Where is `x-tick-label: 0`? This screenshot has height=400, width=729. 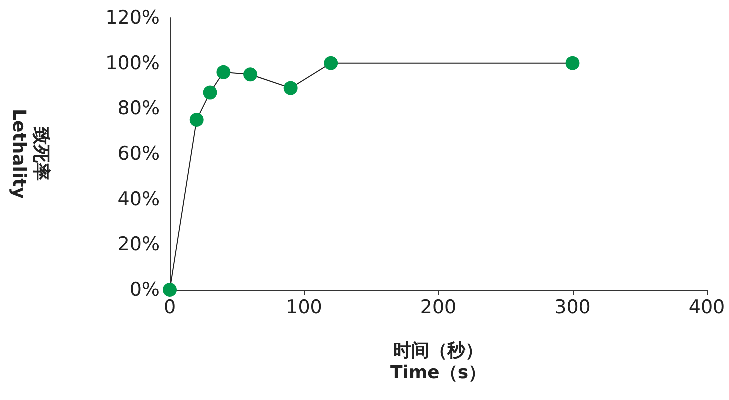
x-tick-label: 0 is located at coordinates (170, 307).